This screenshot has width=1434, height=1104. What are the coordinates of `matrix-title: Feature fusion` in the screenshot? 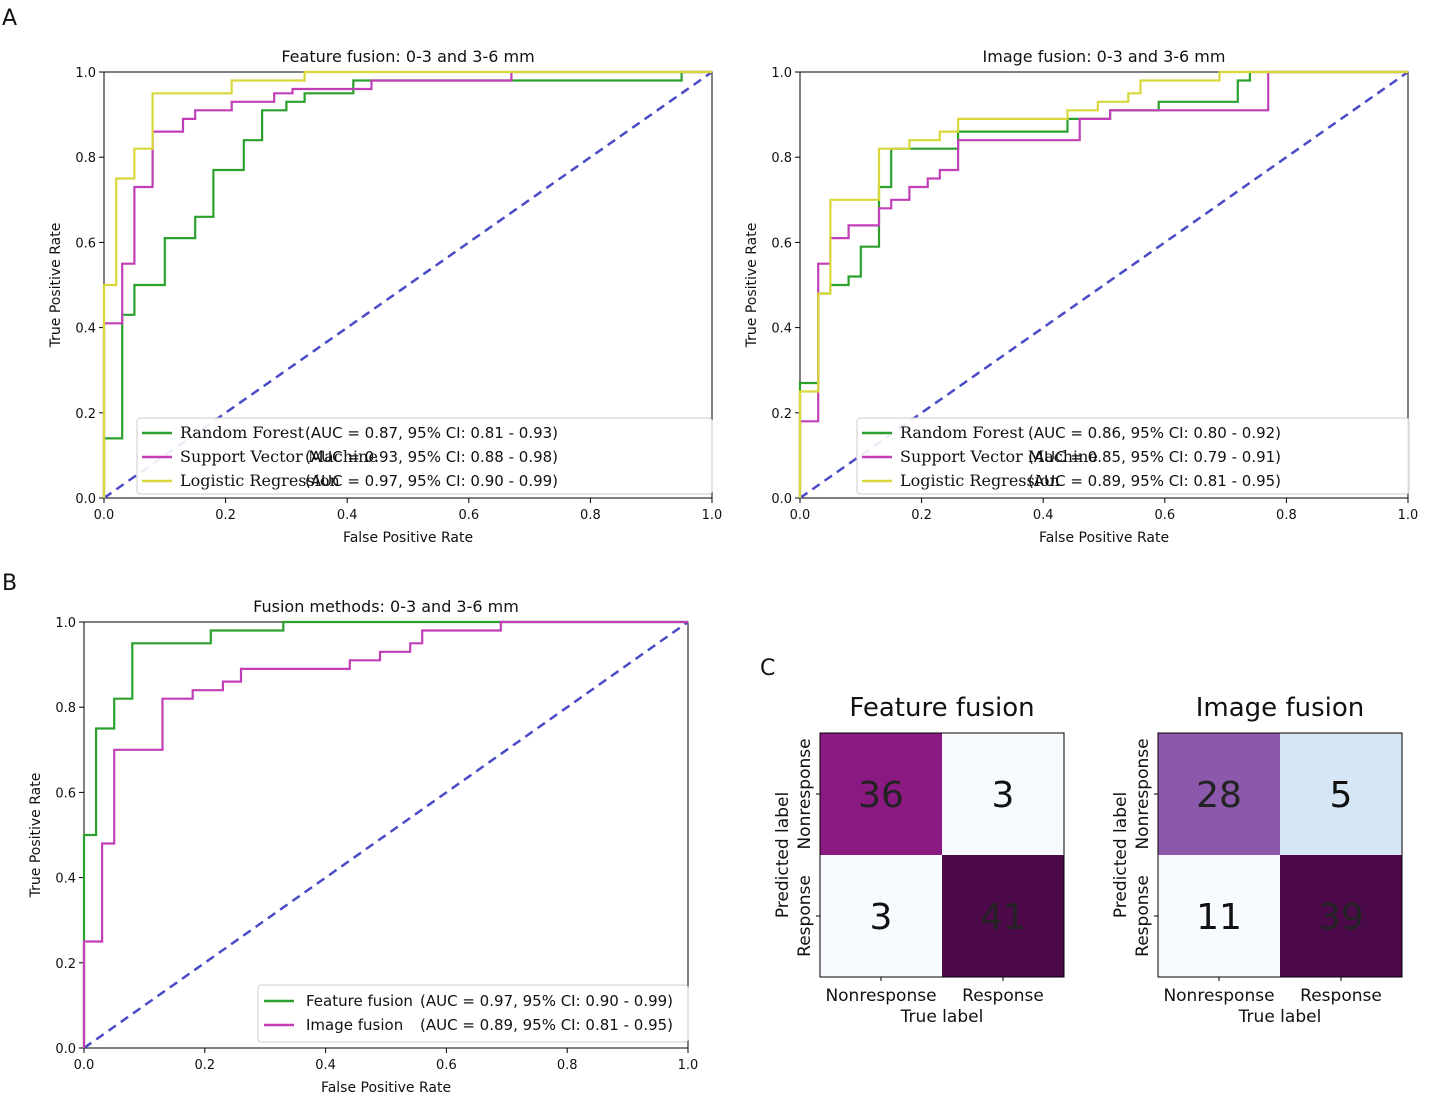 It's located at (941, 708).